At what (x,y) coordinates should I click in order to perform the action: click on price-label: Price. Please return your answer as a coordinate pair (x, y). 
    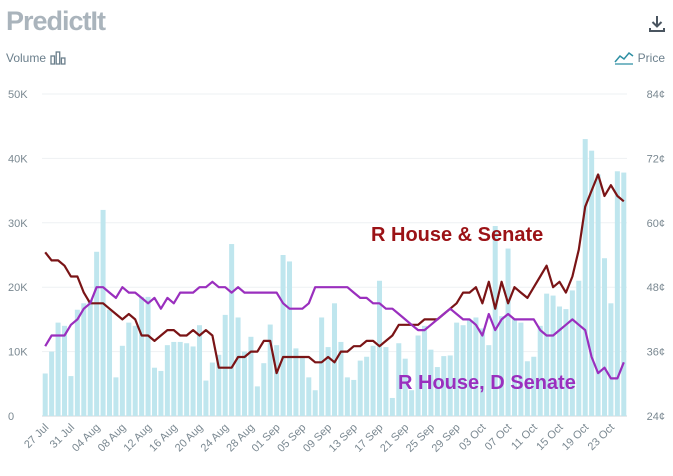
    Looking at the image, I should click on (651, 58).